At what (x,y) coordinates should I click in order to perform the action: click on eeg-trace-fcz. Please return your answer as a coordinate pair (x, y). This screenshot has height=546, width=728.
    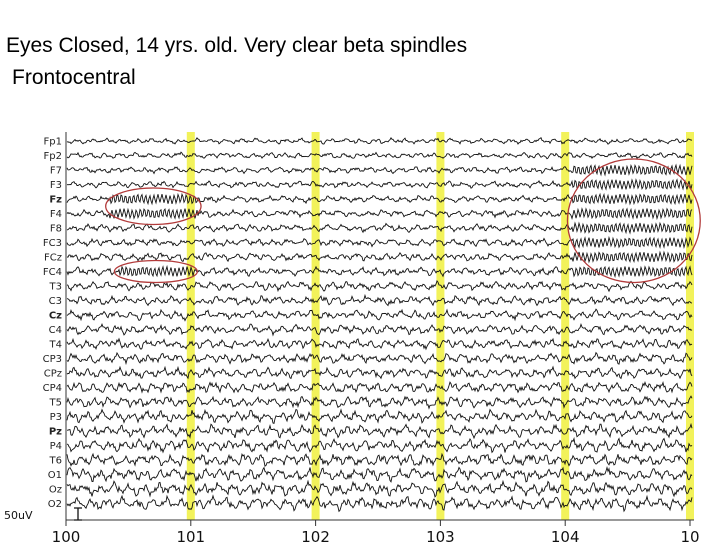
    Looking at the image, I should click on (379, 257).